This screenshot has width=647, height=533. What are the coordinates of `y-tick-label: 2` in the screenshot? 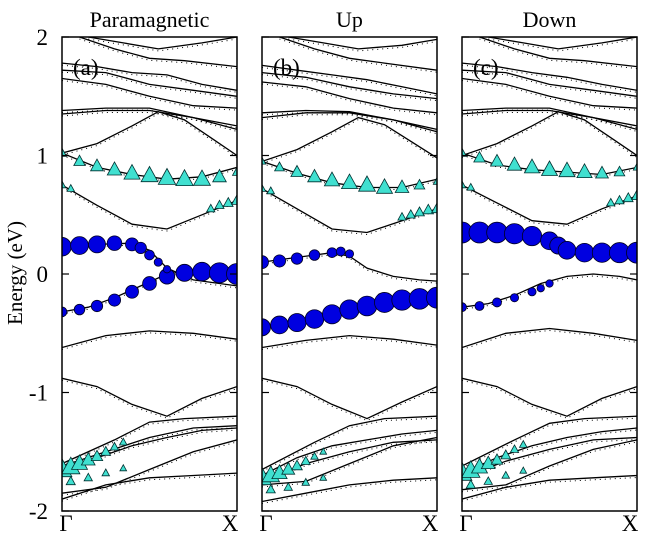 It's located at (43, 37).